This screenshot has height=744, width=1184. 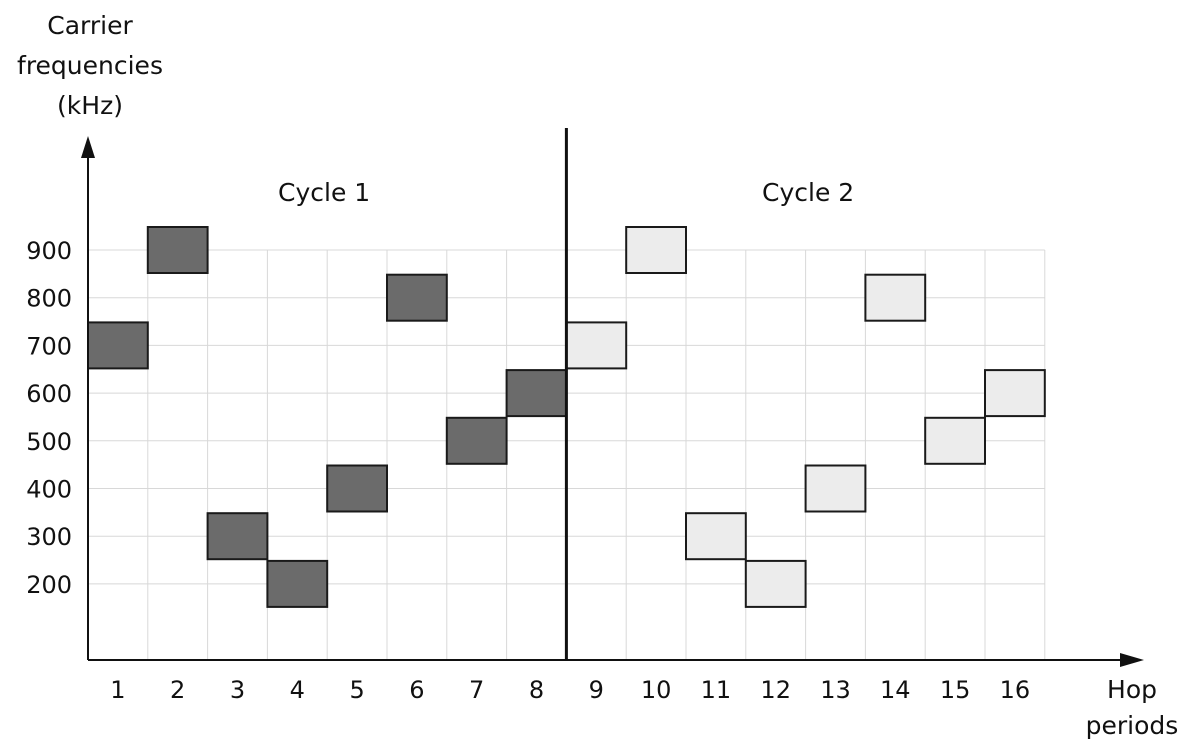 What do you see at coordinates (1132, 708) in the screenshot?
I see `x-axis-title: Hop periods` at bounding box center [1132, 708].